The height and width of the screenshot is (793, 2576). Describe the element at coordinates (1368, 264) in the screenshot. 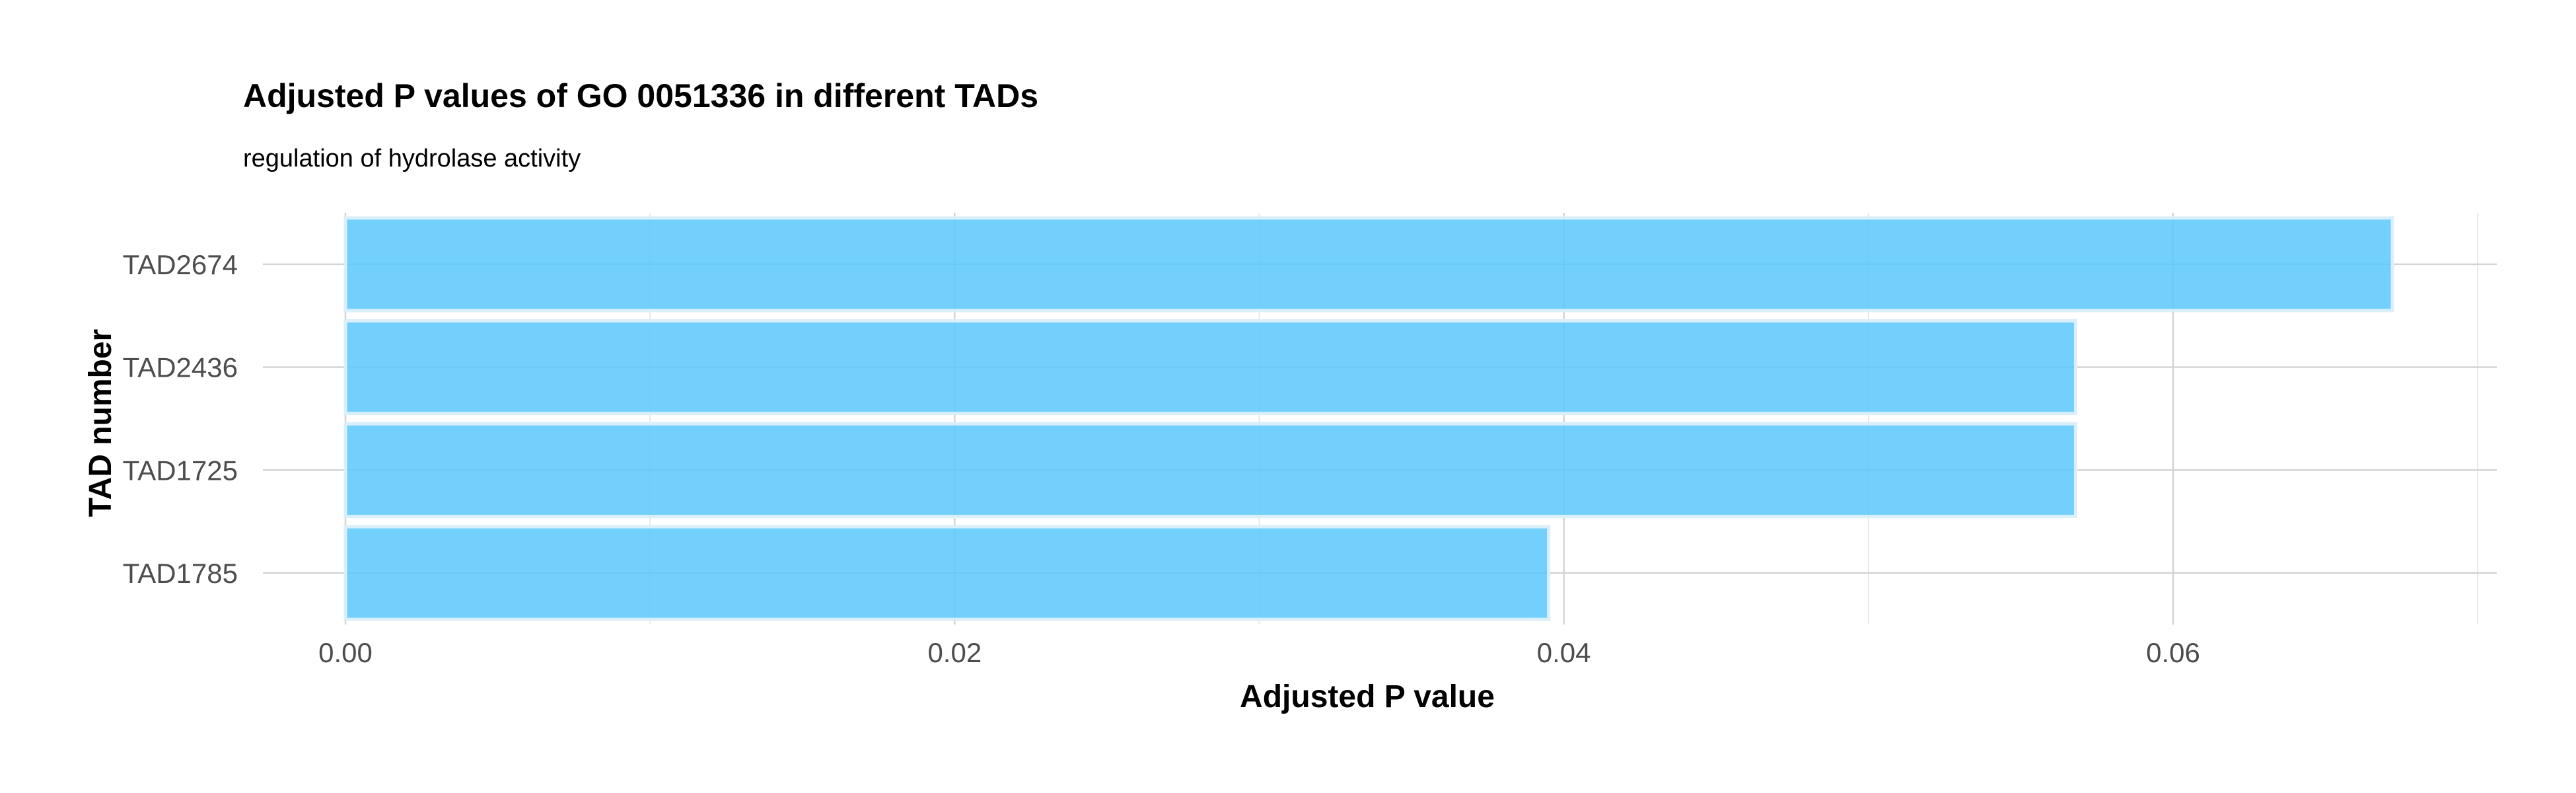

I see `bar-tad2674` at that location.